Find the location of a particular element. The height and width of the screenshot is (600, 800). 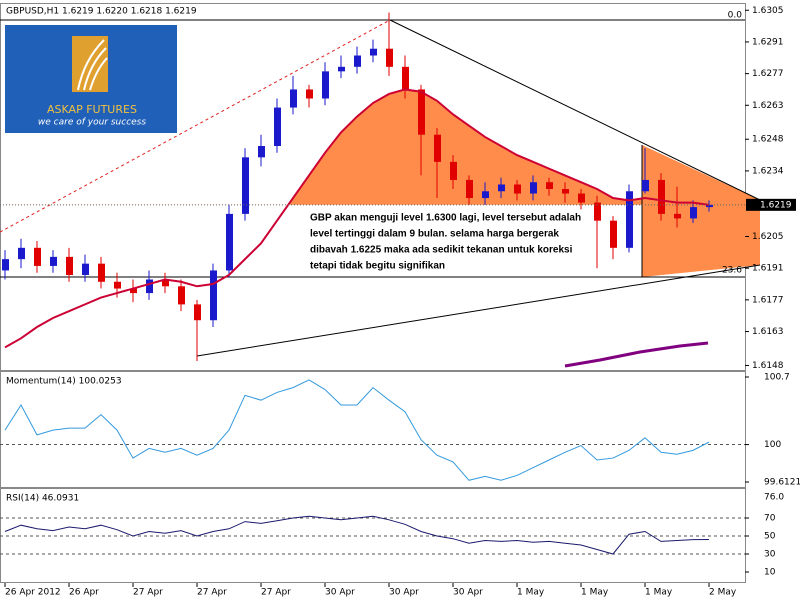

y-tick-label: 50 is located at coordinates (770, 537).